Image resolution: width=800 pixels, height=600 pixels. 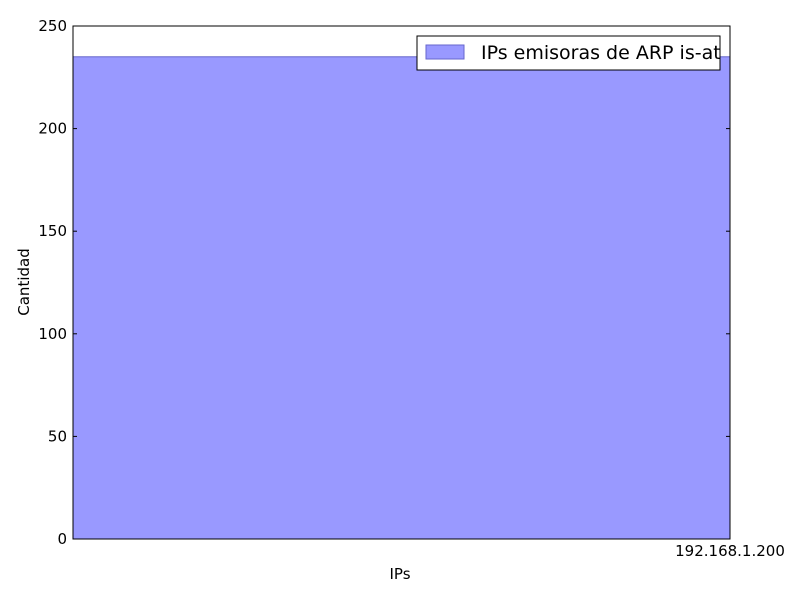 I want to click on legend: IPs emisoras de ARP is-at, so click(x=568, y=53).